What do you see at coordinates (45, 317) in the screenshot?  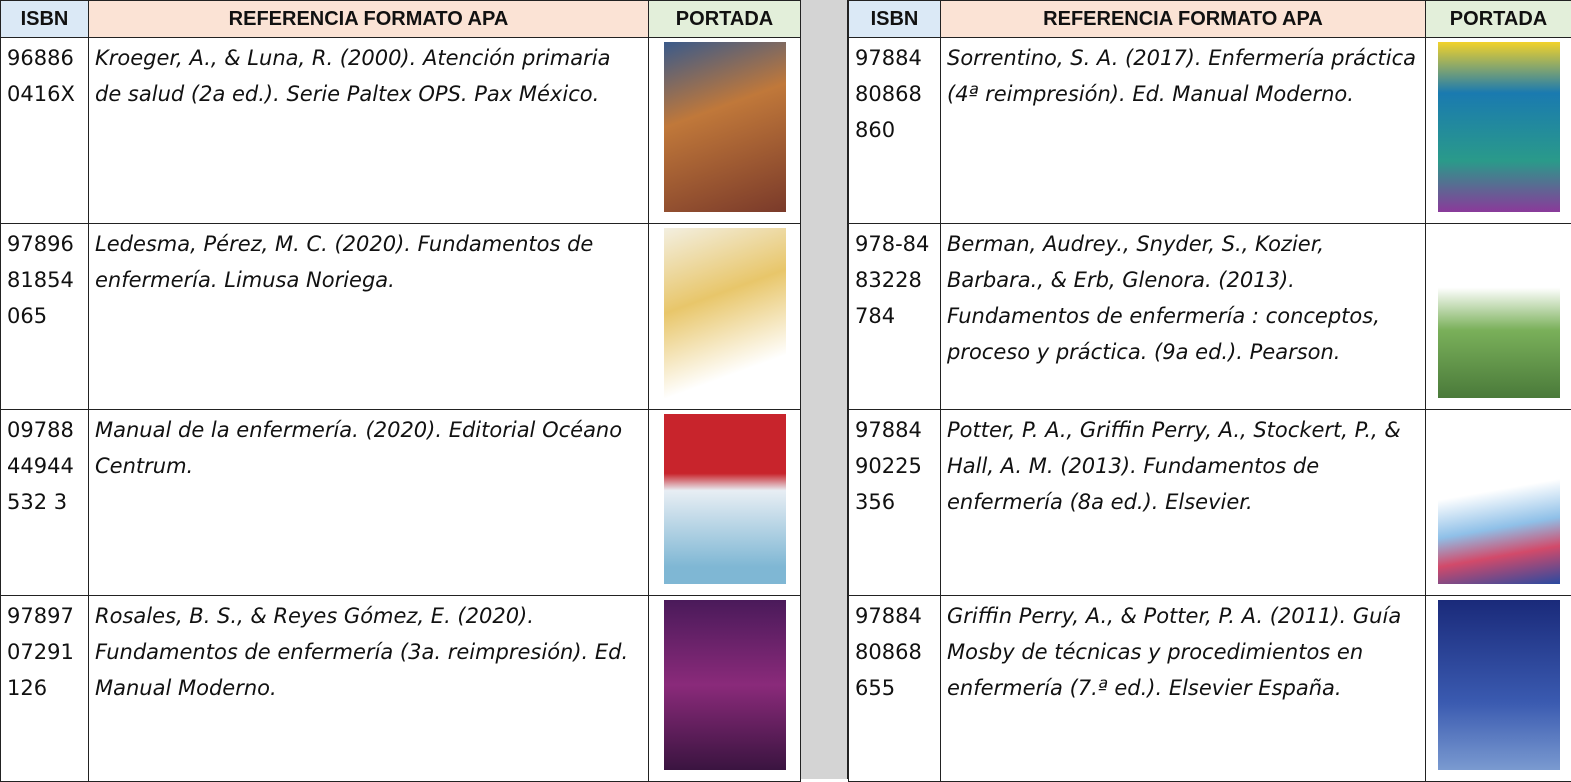 I see `isbn-cell: 9789681854065` at bounding box center [45, 317].